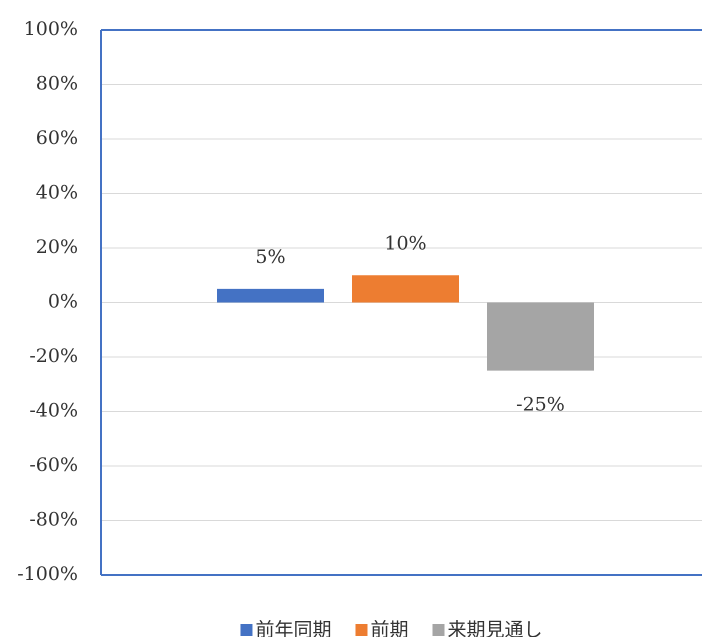 The image size is (702, 637). What do you see at coordinates (57, 193) in the screenshot?
I see `y-tick-label: 40%` at bounding box center [57, 193].